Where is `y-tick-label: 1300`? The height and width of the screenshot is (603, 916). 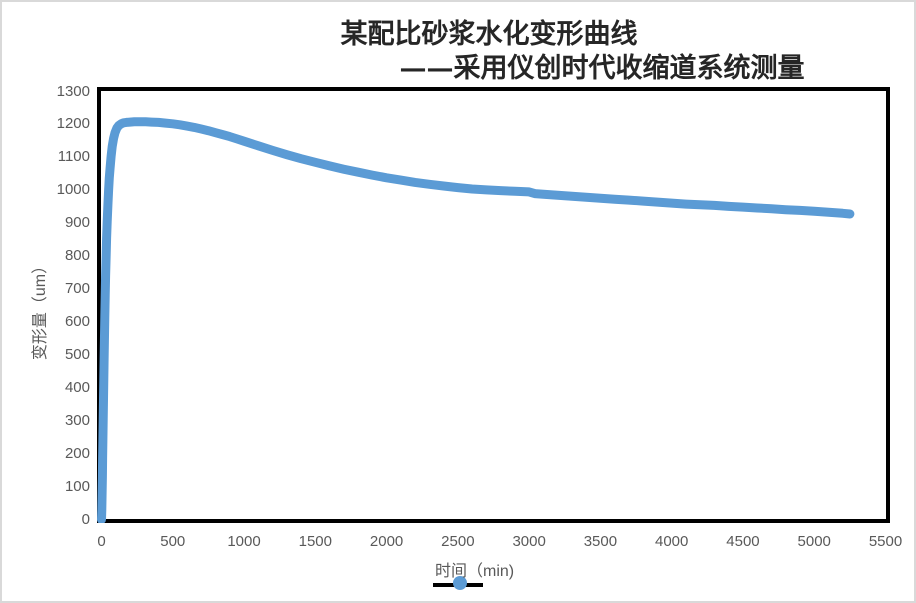 y-tick-label: 1300 is located at coordinates (73, 91).